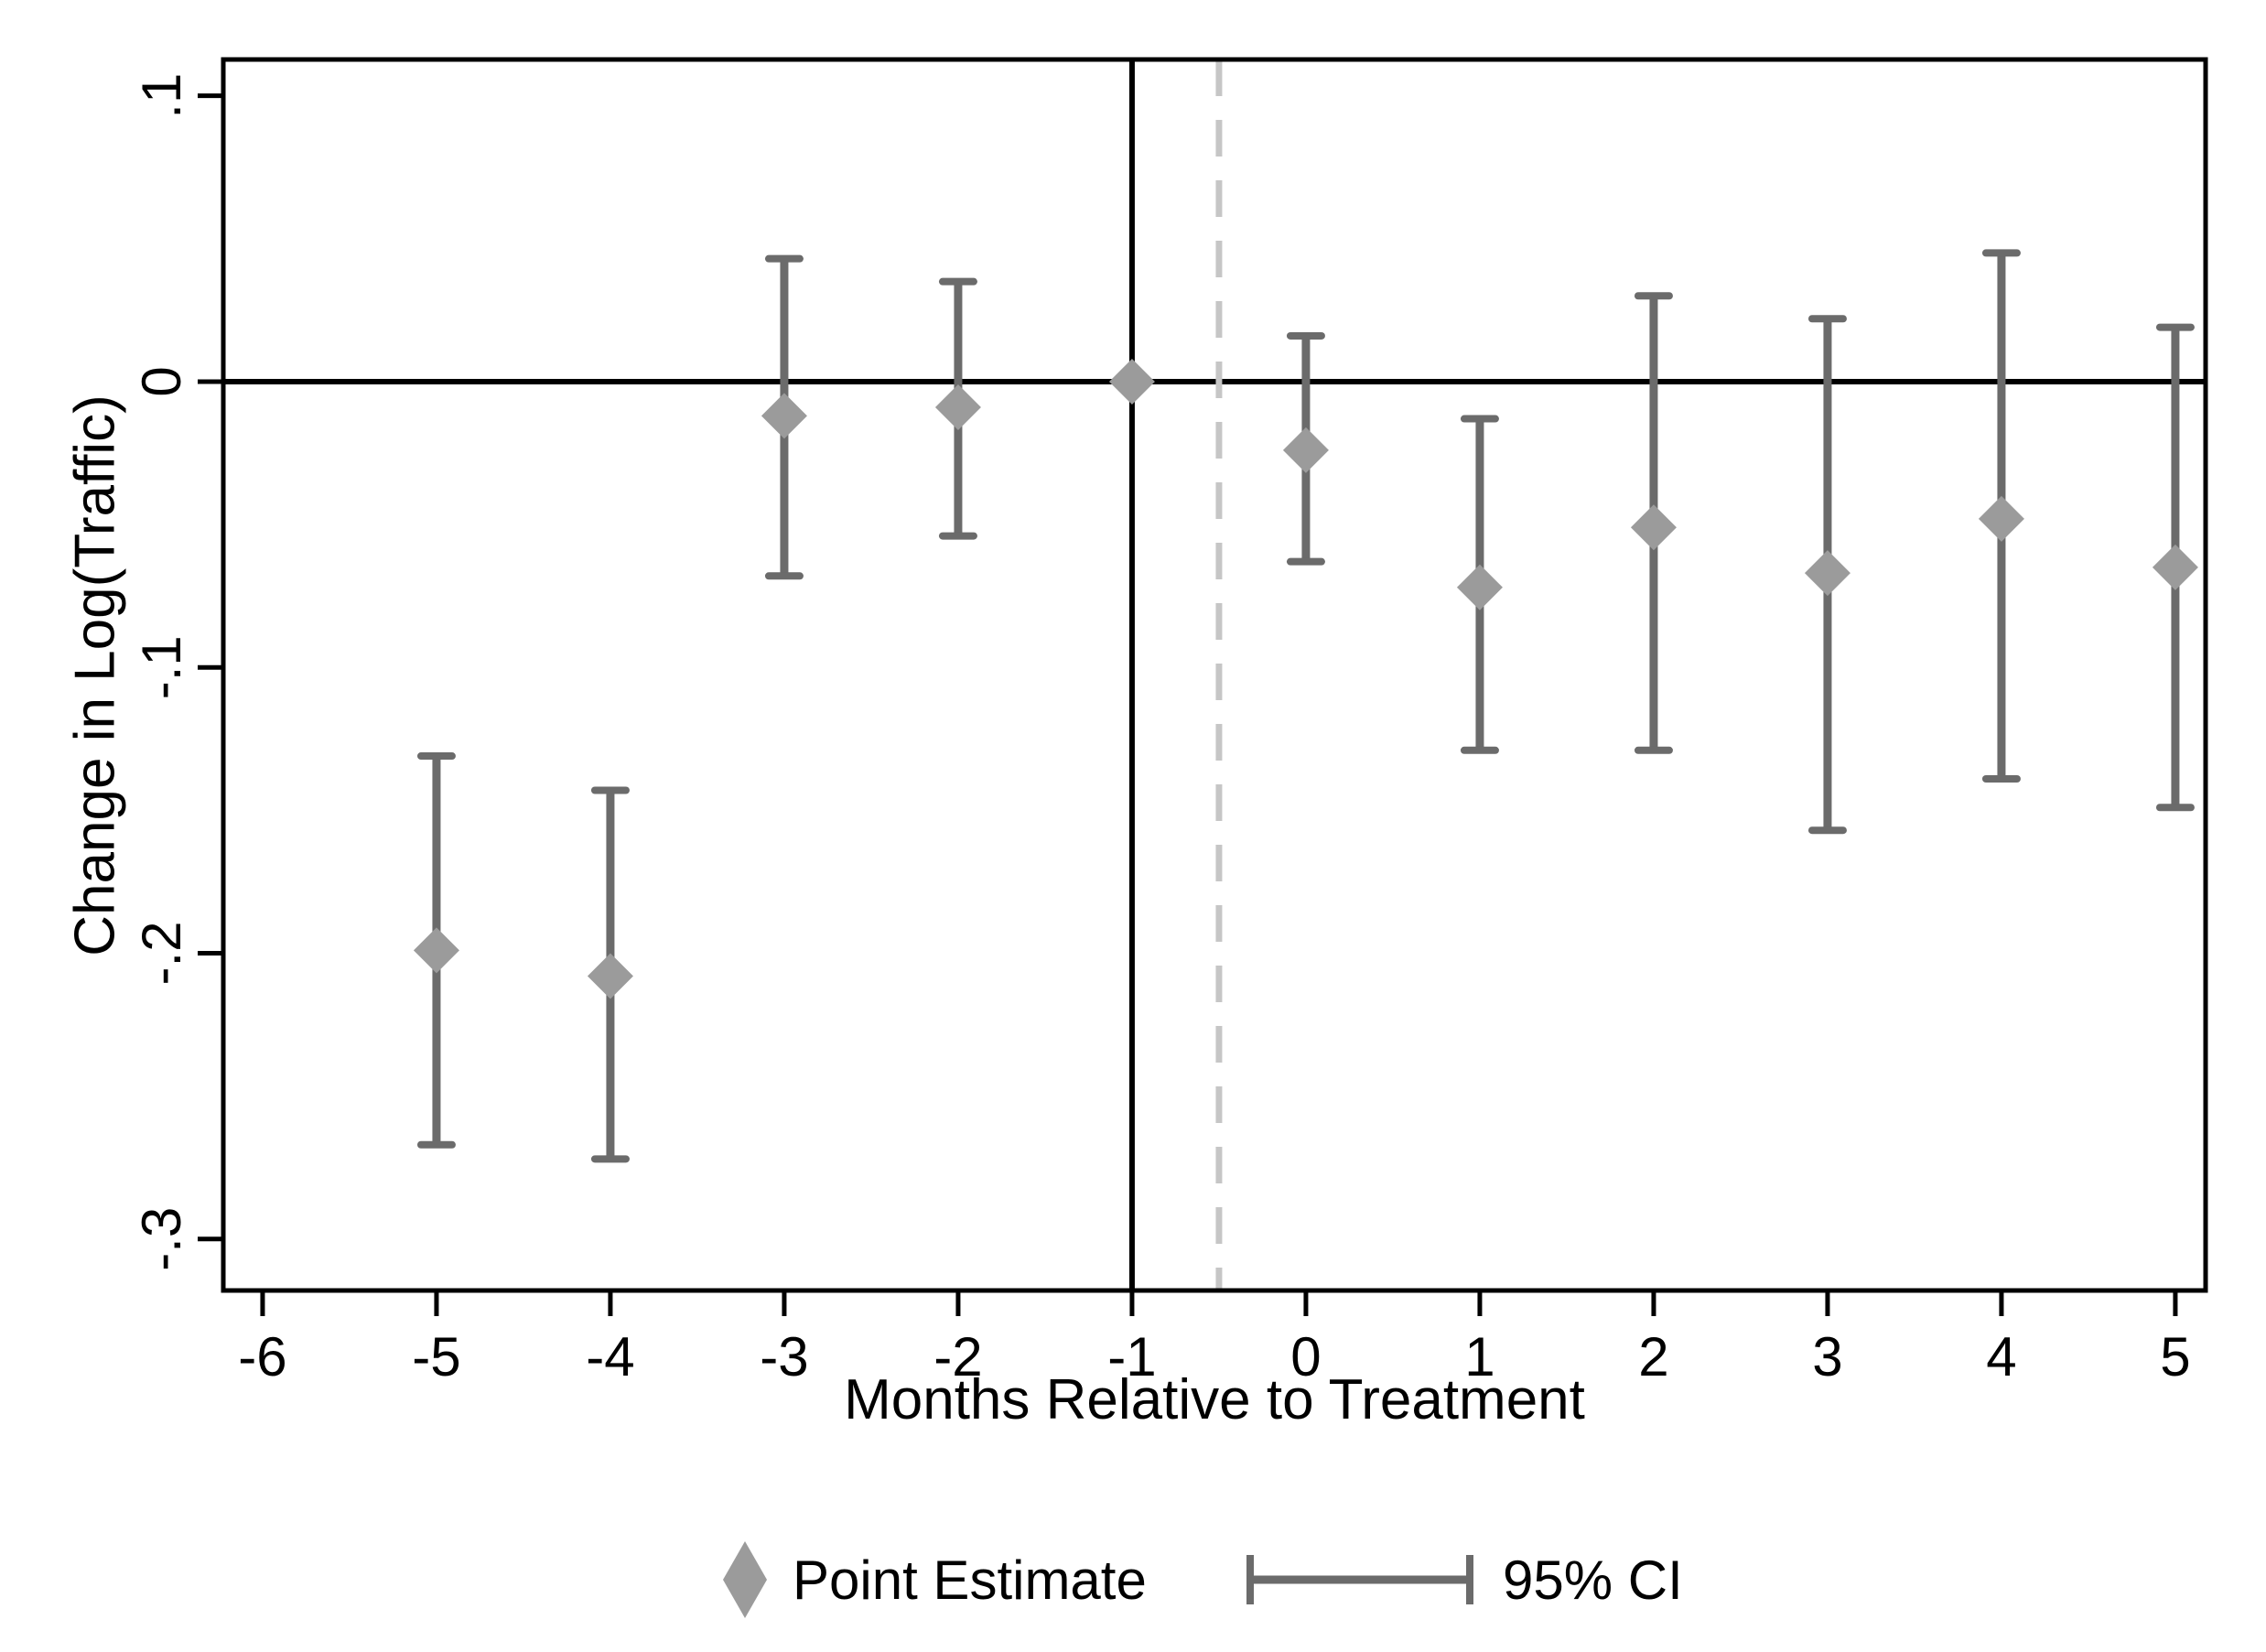  I want to click on x-axis-ticks: -6 -5 -4 -3 -2 -1 0 1 2 3 4 5, so click(1214, 1338).